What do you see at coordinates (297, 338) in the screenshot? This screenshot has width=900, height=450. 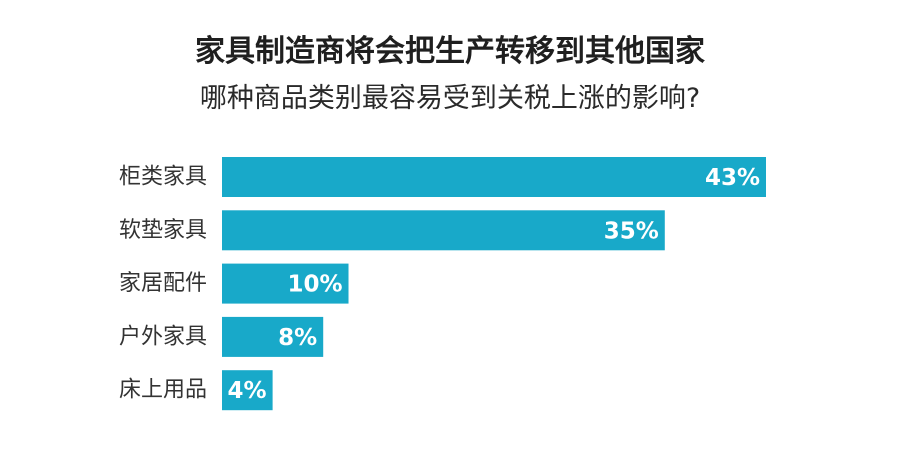 I see `bar-value-label: 8%` at bounding box center [297, 338].